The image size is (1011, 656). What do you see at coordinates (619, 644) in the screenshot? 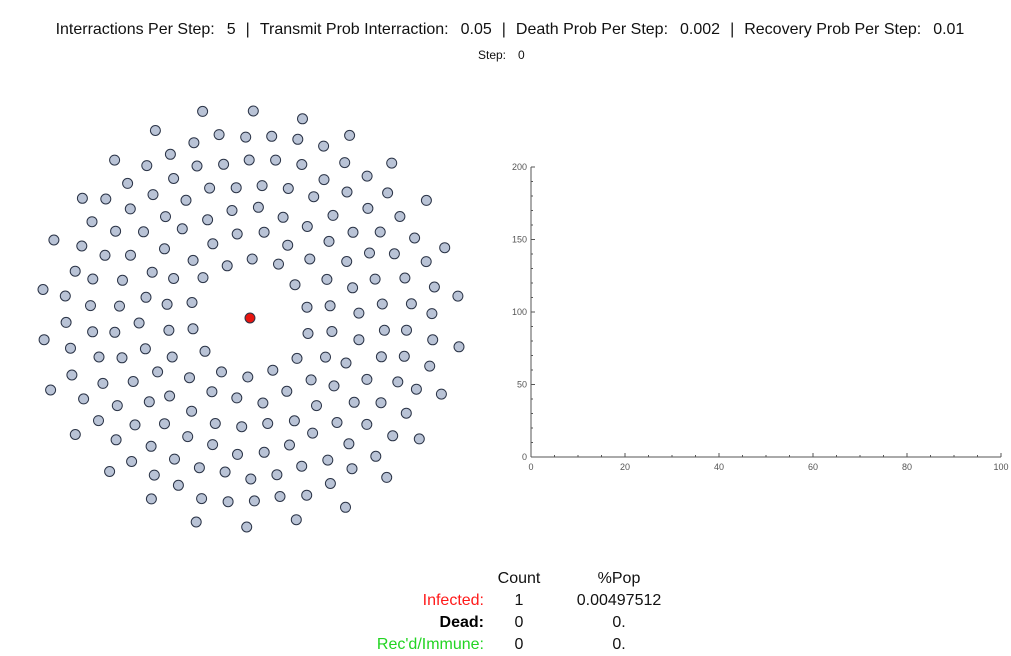
I see `recovered-pct: 0.` at bounding box center [619, 644].